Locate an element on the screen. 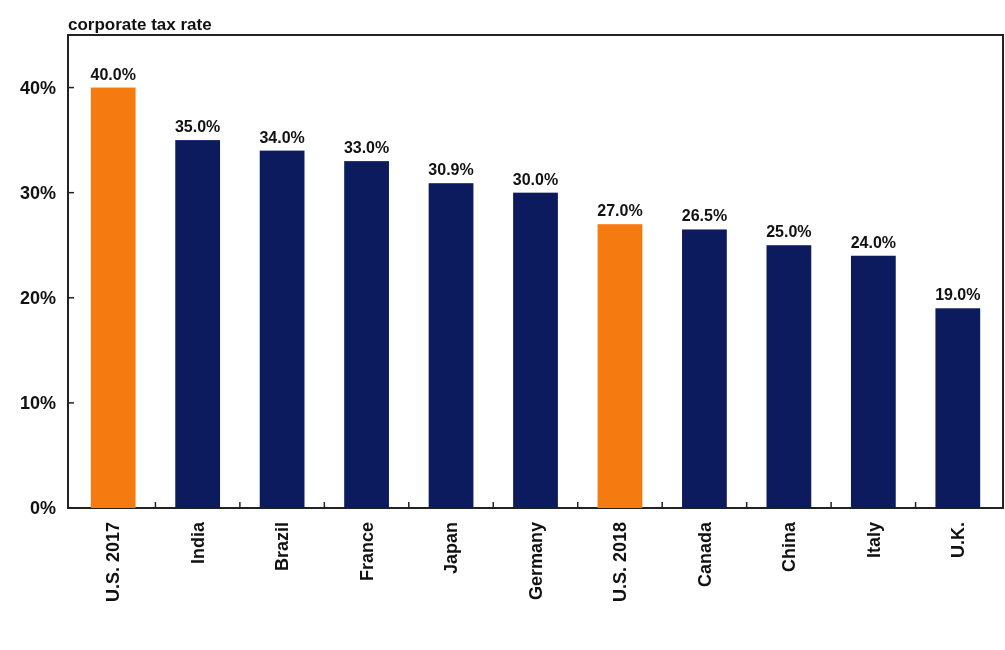 The height and width of the screenshot is (650, 1005). x-tick-label: Japan is located at coordinates (451, 548).